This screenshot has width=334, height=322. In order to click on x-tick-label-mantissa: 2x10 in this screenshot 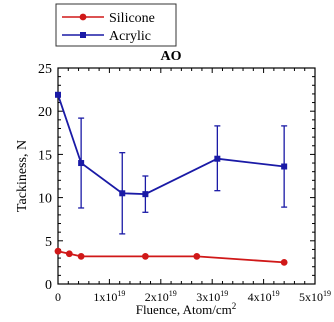, I will do `click(157, 297)`.